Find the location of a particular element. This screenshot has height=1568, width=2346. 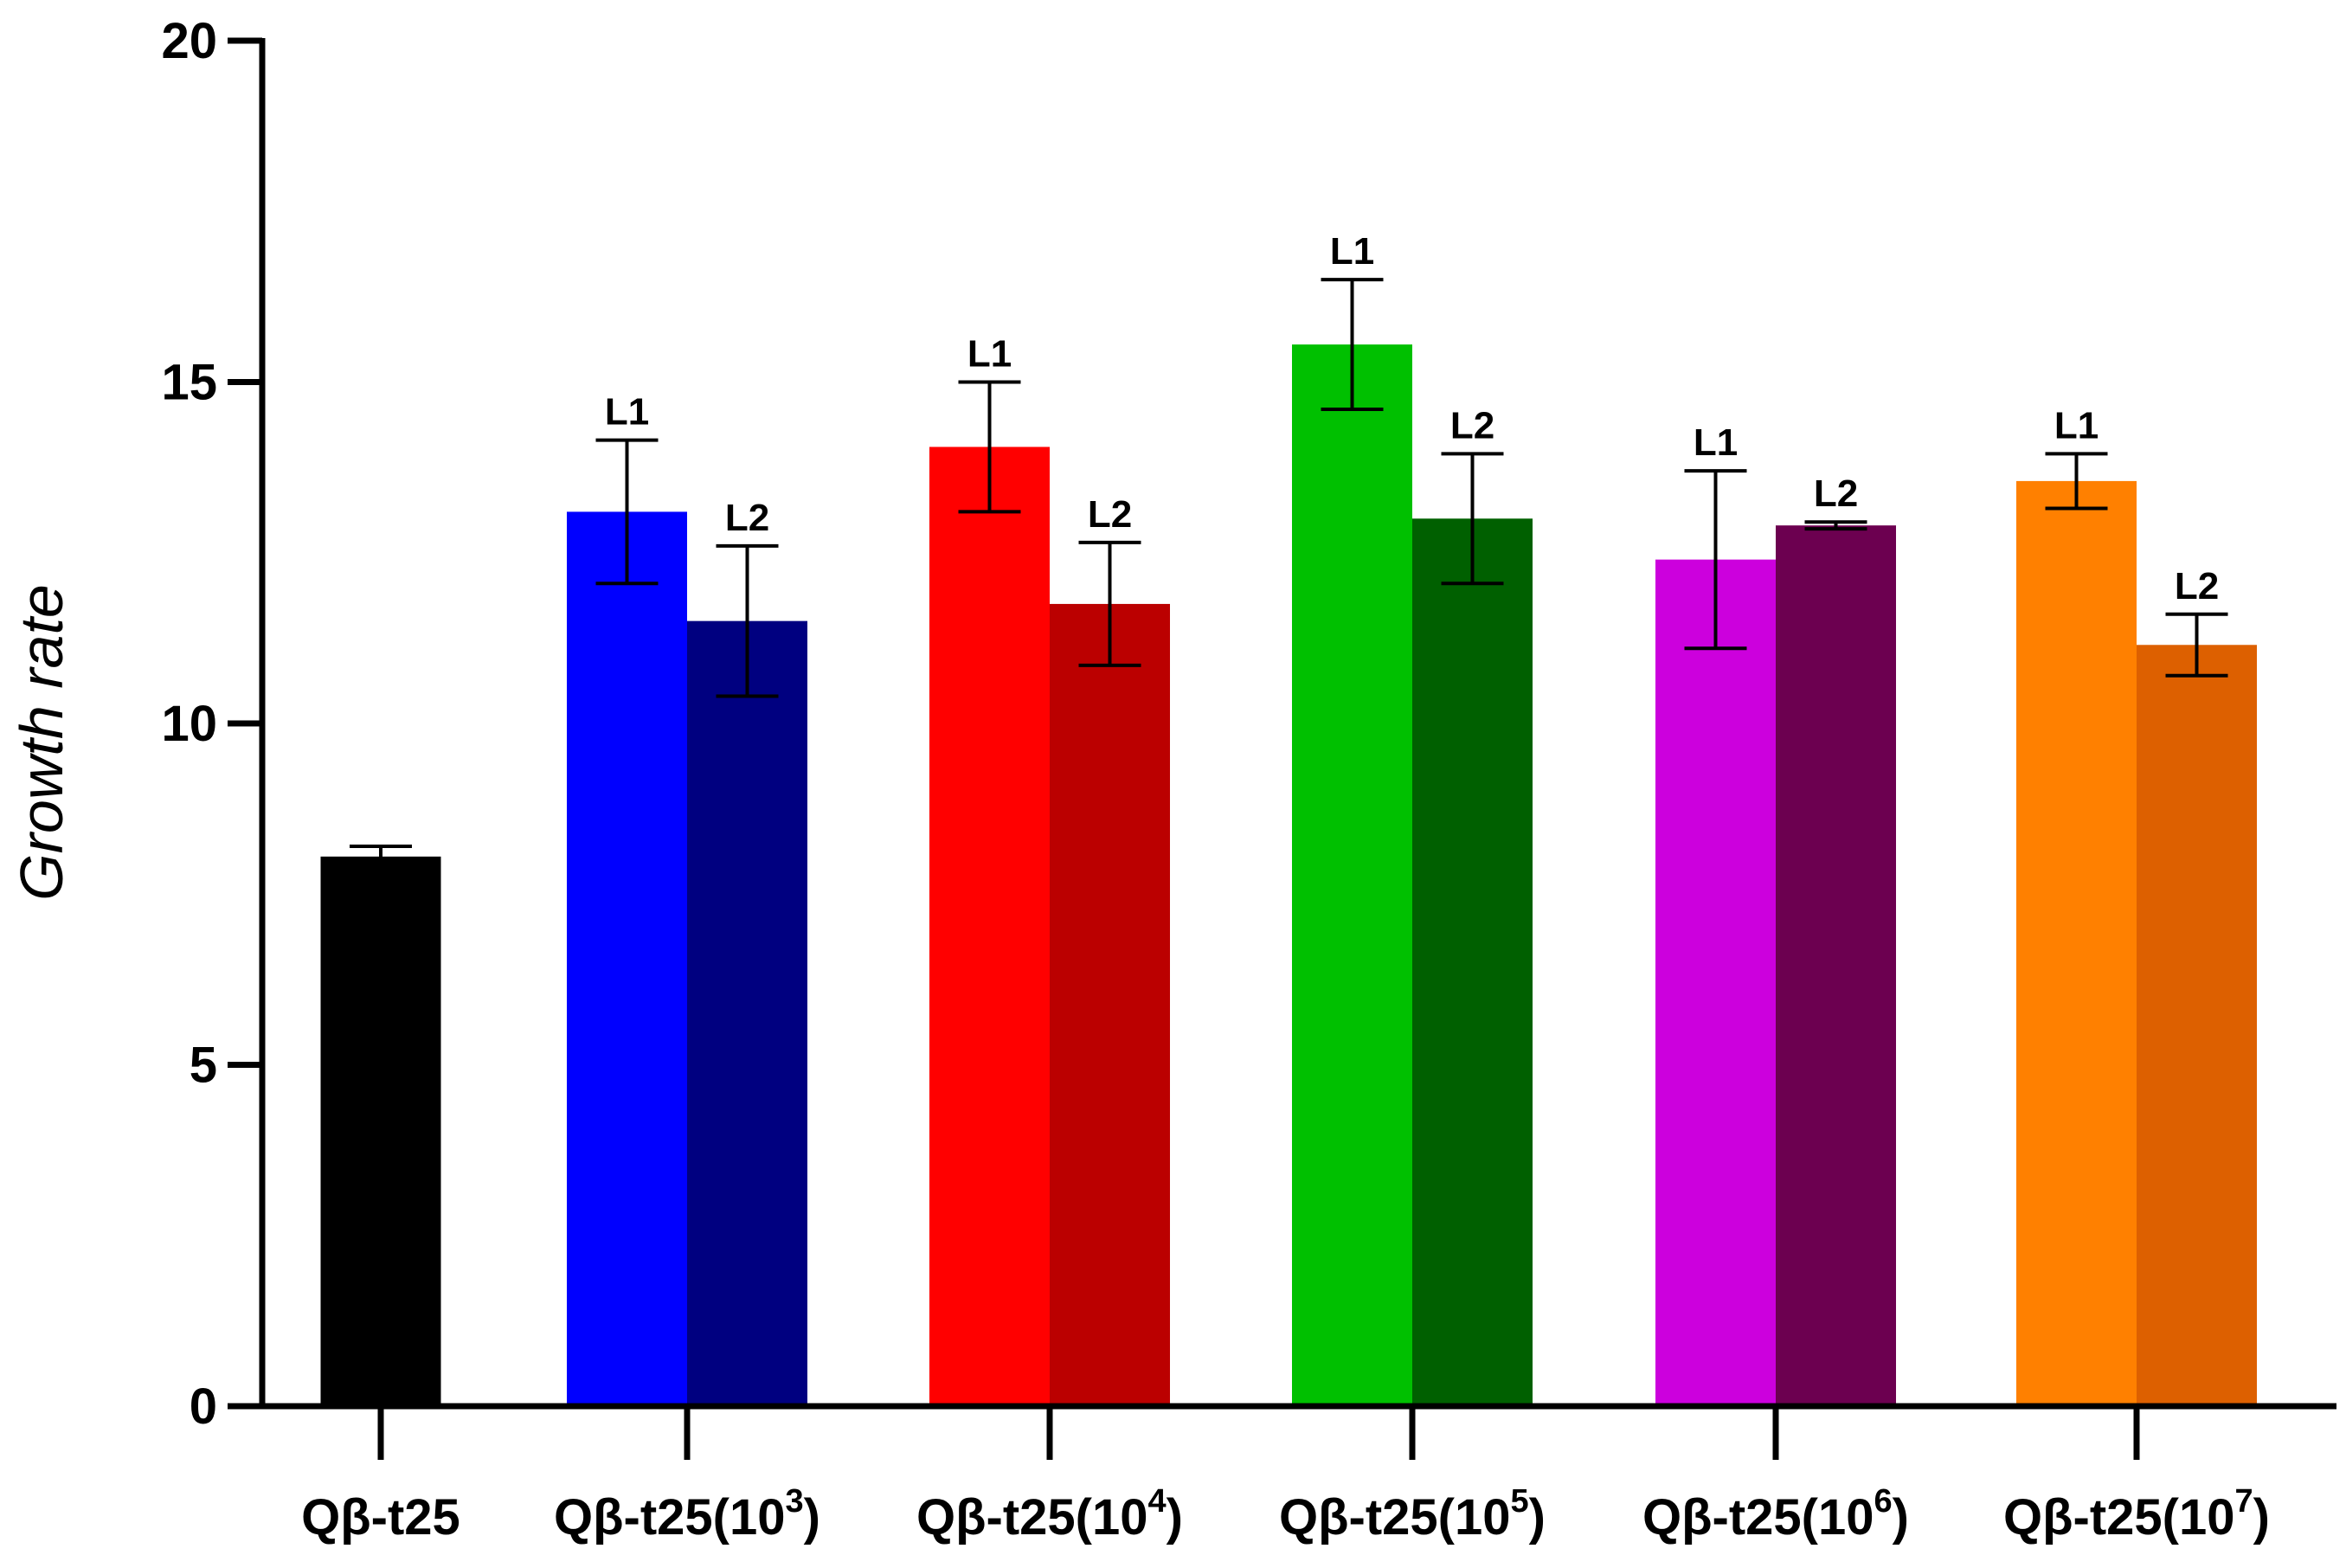

x-category-label: Qβ-t25 is located at coordinates (380, 1517).